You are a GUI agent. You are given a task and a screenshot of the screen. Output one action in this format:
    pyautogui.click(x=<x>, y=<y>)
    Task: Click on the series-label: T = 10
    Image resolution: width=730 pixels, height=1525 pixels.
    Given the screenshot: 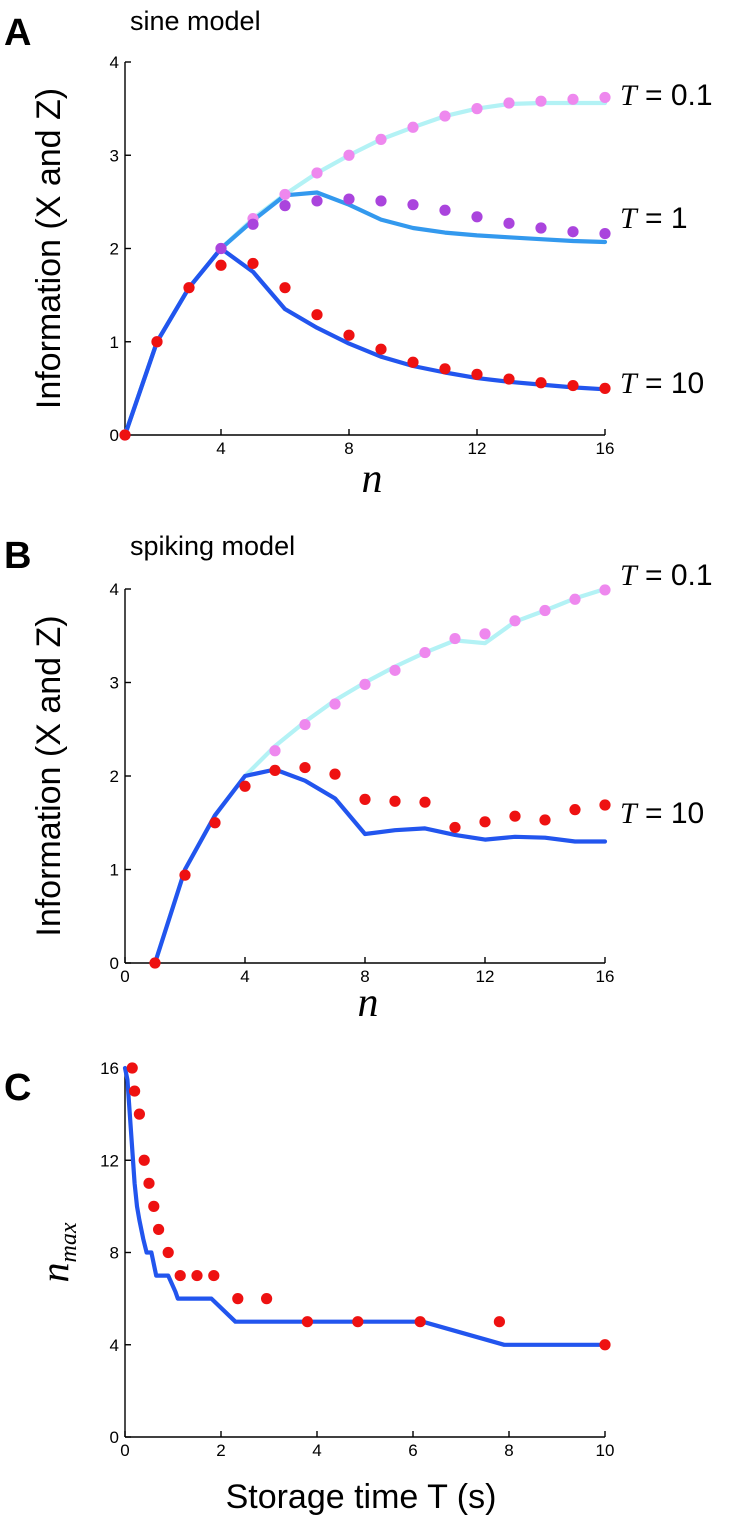 What is the action you would take?
    pyautogui.click(x=662, y=383)
    